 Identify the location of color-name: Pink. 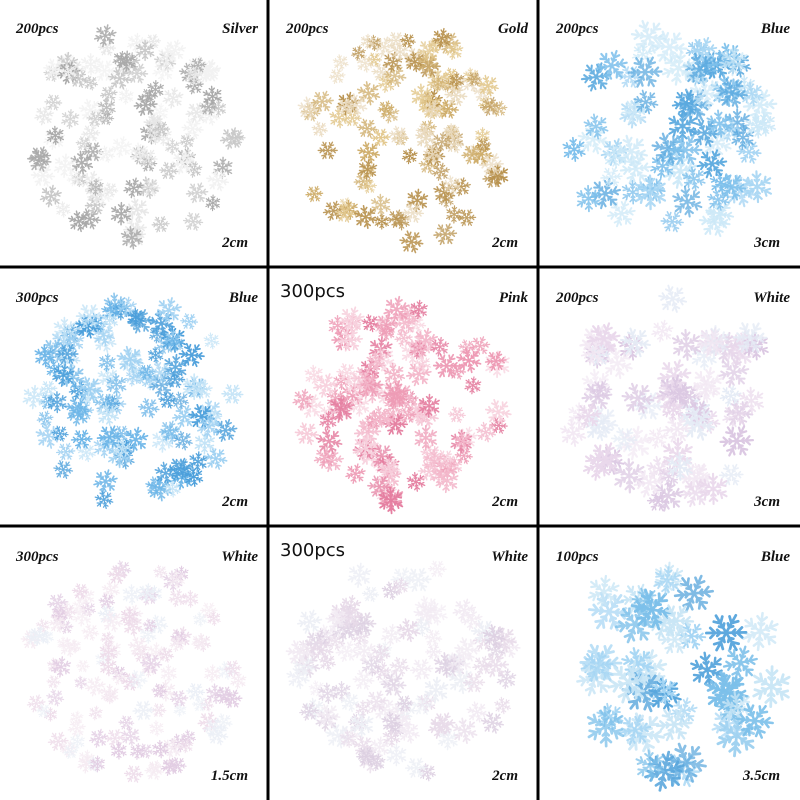
(514, 298).